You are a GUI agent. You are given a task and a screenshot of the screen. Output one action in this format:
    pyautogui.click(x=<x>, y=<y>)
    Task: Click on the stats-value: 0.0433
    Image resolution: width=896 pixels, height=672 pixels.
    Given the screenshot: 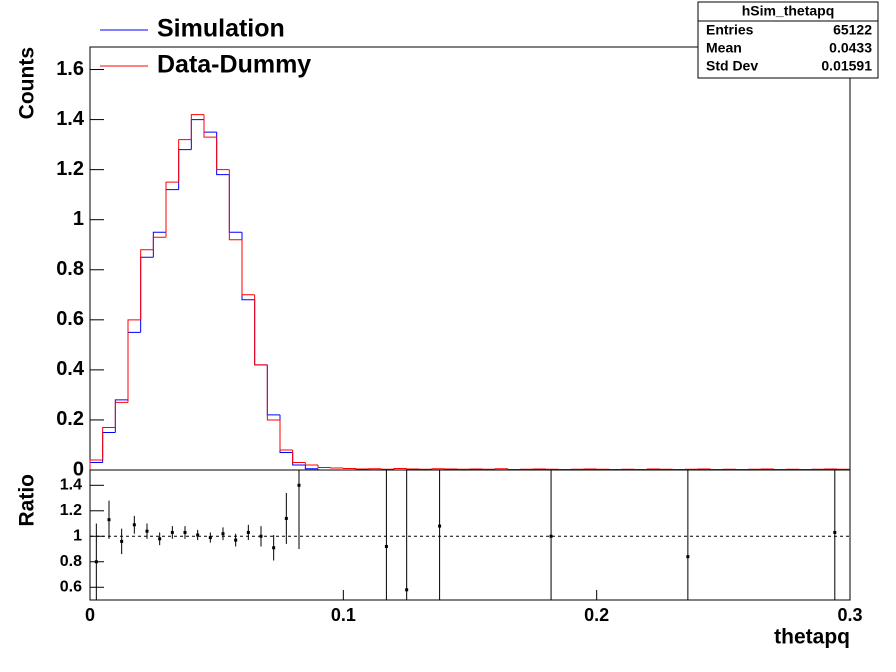 What is the action you would take?
    pyautogui.click(x=850, y=48)
    